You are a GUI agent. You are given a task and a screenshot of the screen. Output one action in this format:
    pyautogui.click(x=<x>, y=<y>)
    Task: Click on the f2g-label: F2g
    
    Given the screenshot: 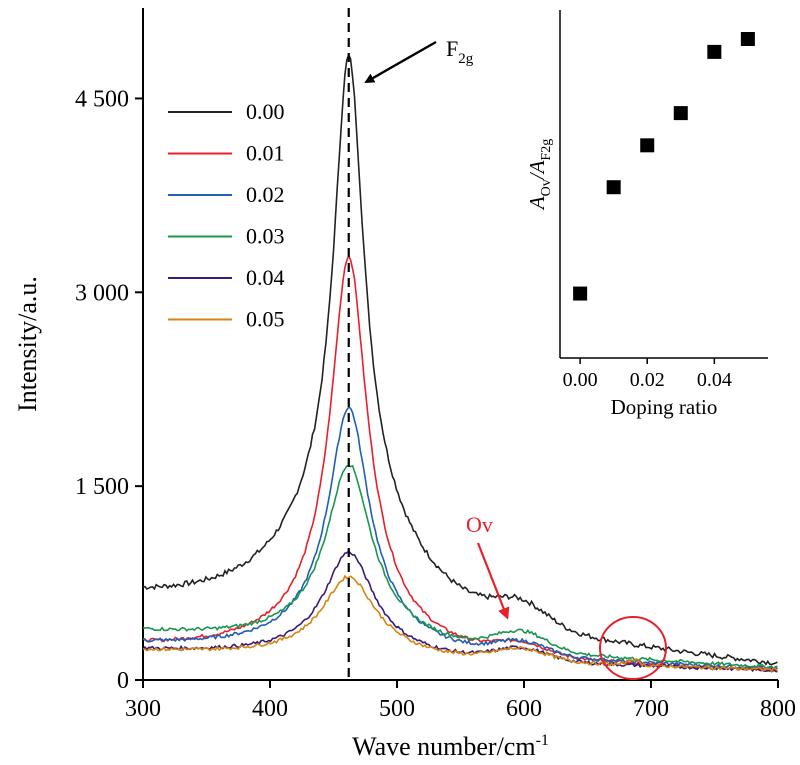 What is the action you would take?
    pyautogui.click(x=460, y=51)
    